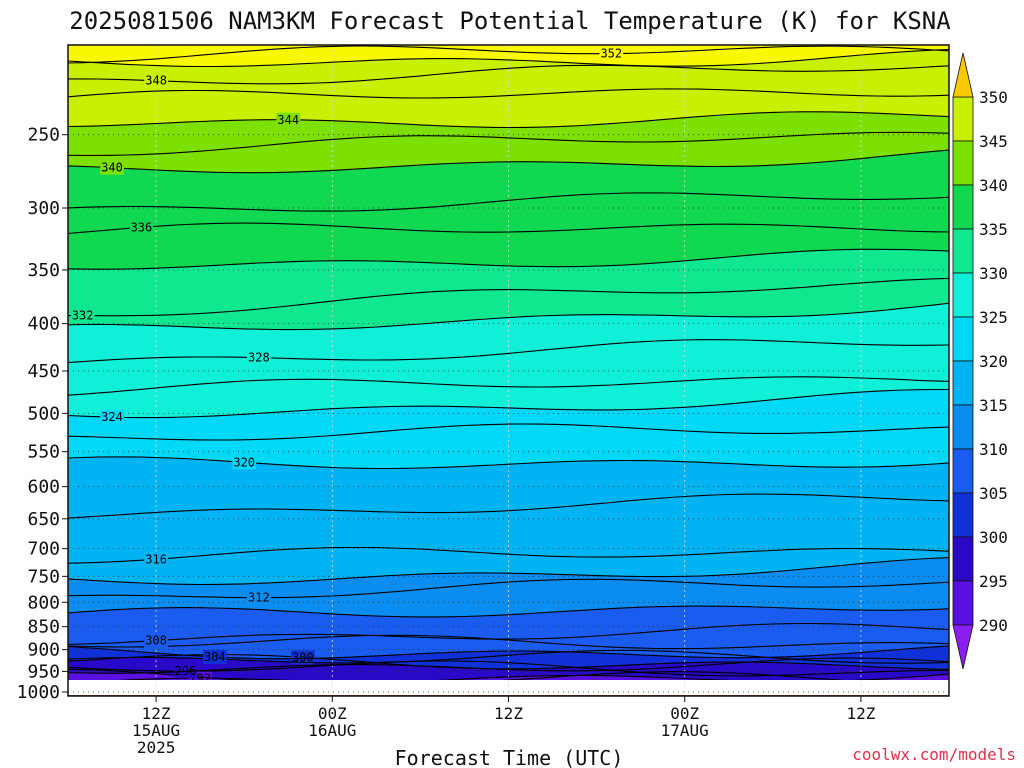  I want to click on xtick-label-42-1: 17AUG, so click(685, 730).